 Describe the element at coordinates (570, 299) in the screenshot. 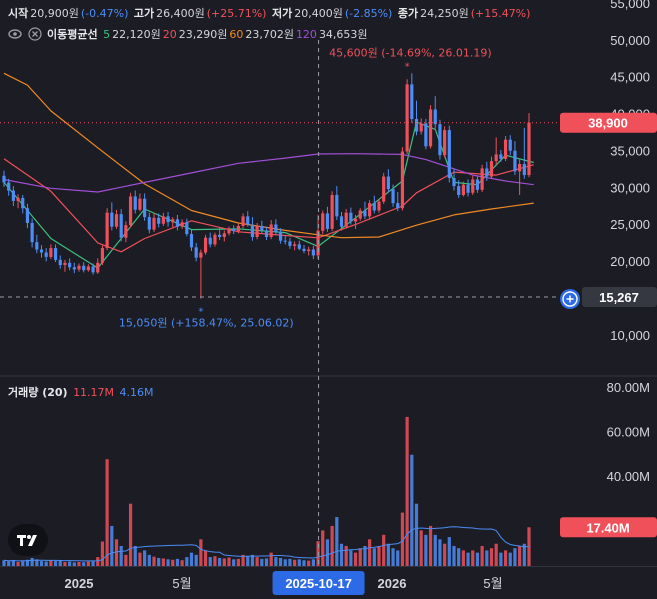

I see `plus-circle-icon` at that location.